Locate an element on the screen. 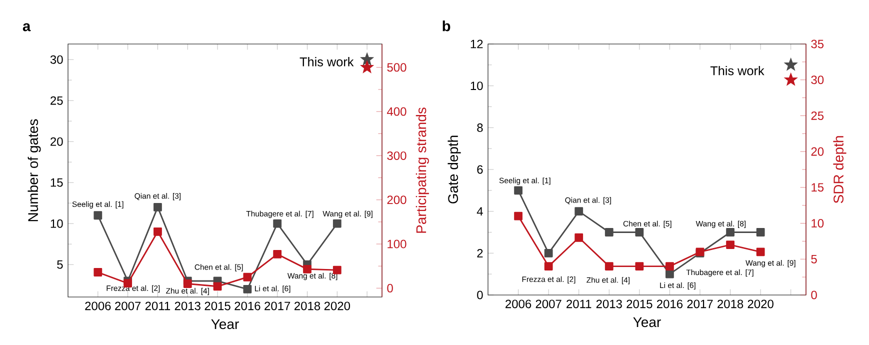  y-tick-label: 4 is located at coordinates (479, 211).